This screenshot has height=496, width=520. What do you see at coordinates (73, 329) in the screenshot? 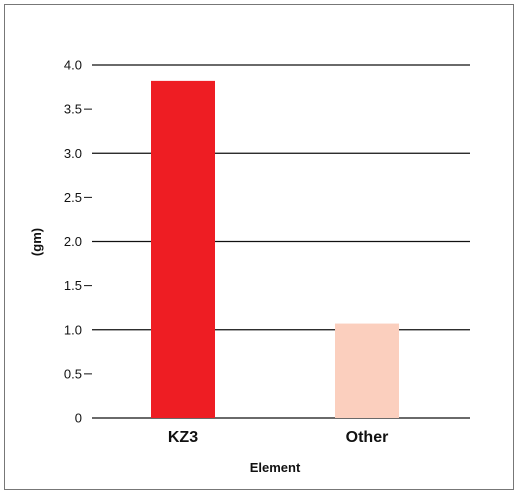
I see `y-tick-label: 1.0` at bounding box center [73, 329].